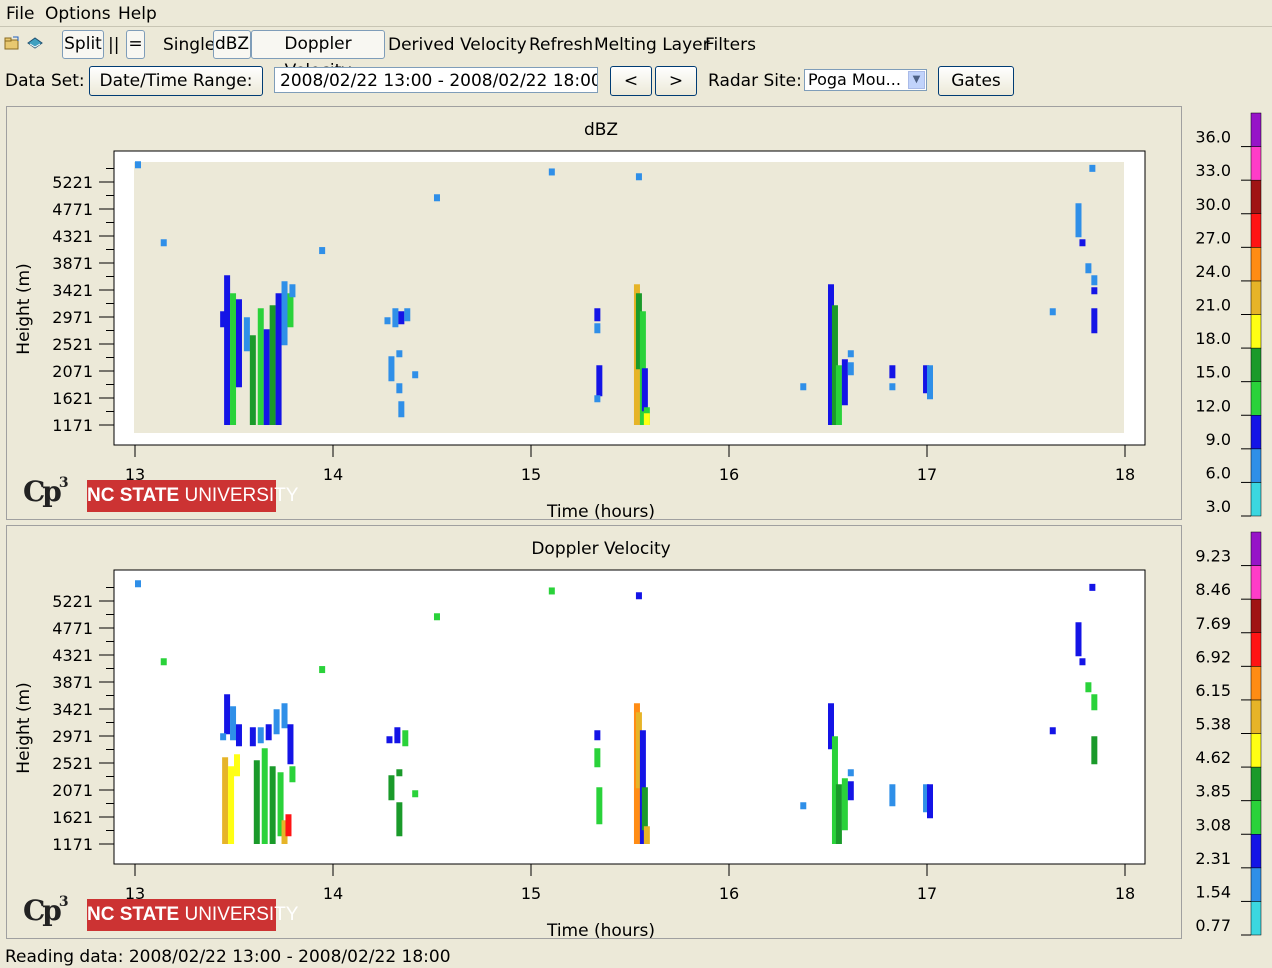 This screenshot has height=968, width=1272. I want to click on melting-layer-button: Melting Layer, so click(652, 45).